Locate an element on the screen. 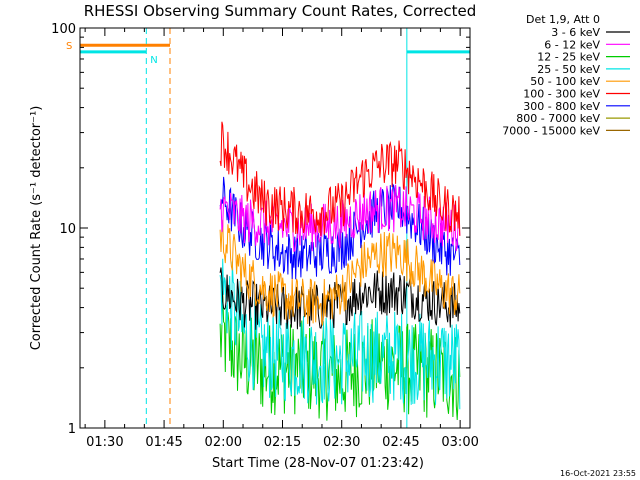 This screenshot has width=640, height=480. marker-label-s: S is located at coordinates (69, 46).